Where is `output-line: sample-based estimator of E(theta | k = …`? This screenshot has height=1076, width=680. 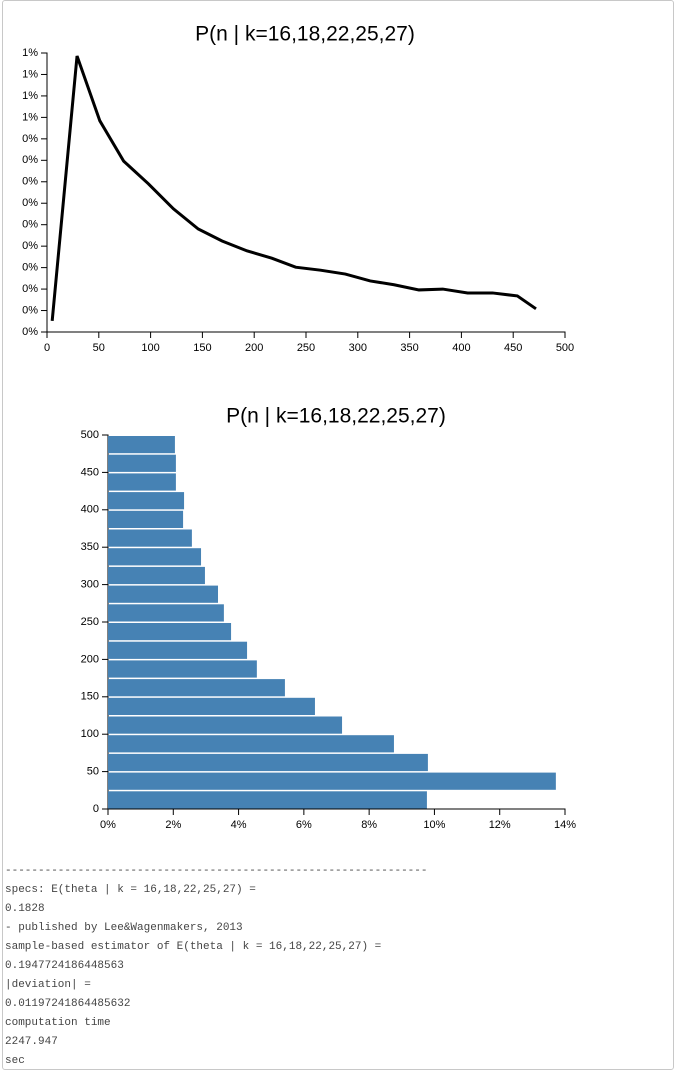
output-line: sample-based estimator of E(theta | k = … is located at coordinates (193, 947).